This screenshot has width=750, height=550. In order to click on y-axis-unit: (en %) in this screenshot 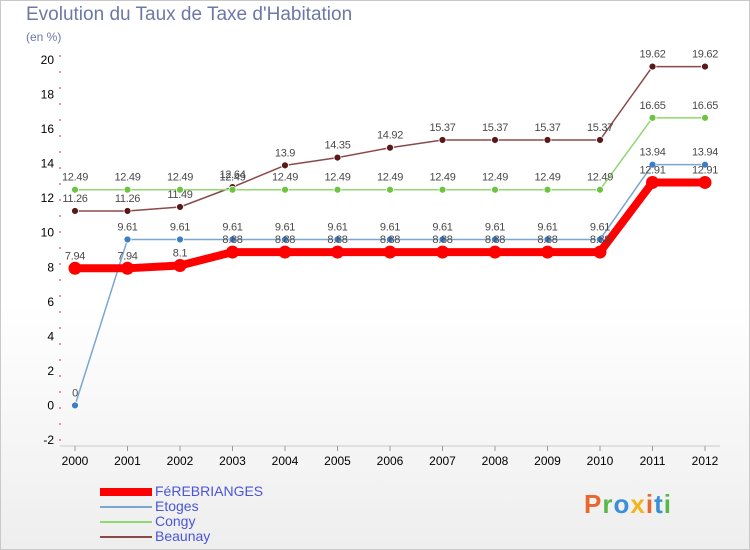, I will do `click(44, 37)`.